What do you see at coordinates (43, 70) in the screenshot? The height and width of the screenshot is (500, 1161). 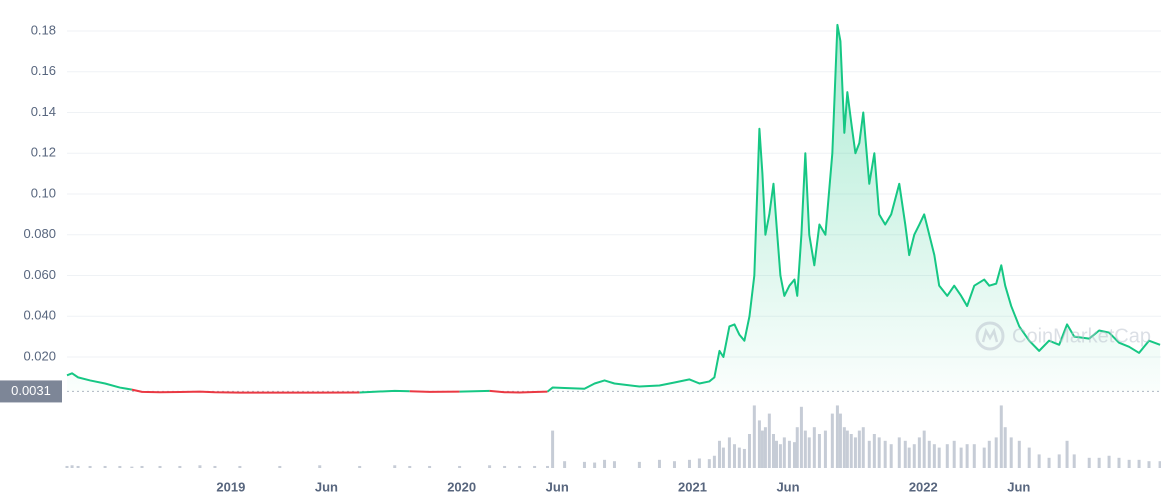 I see `y-tick-label: 0.16` at bounding box center [43, 70].